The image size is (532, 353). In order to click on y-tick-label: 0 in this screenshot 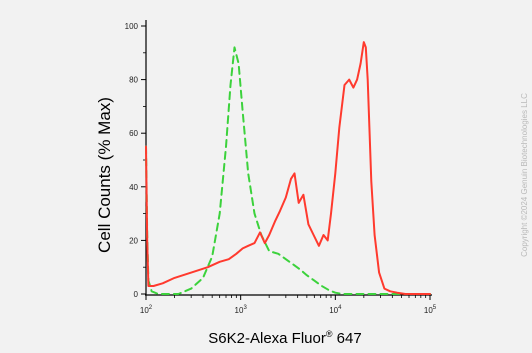, I will do `click(136, 294)`.